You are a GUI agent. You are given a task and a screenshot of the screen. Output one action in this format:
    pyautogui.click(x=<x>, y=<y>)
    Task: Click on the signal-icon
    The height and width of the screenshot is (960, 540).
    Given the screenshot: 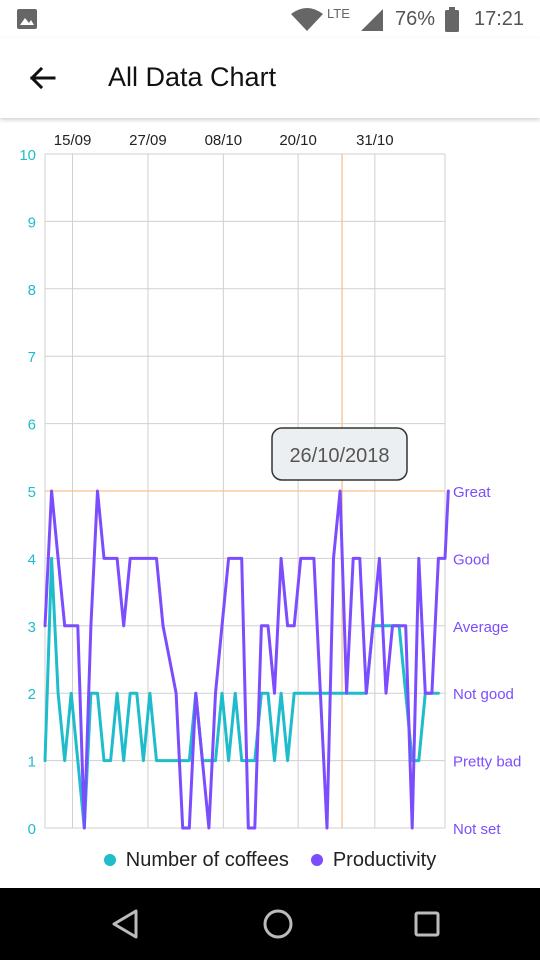 What is the action you would take?
    pyautogui.click(x=372, y=20)
    